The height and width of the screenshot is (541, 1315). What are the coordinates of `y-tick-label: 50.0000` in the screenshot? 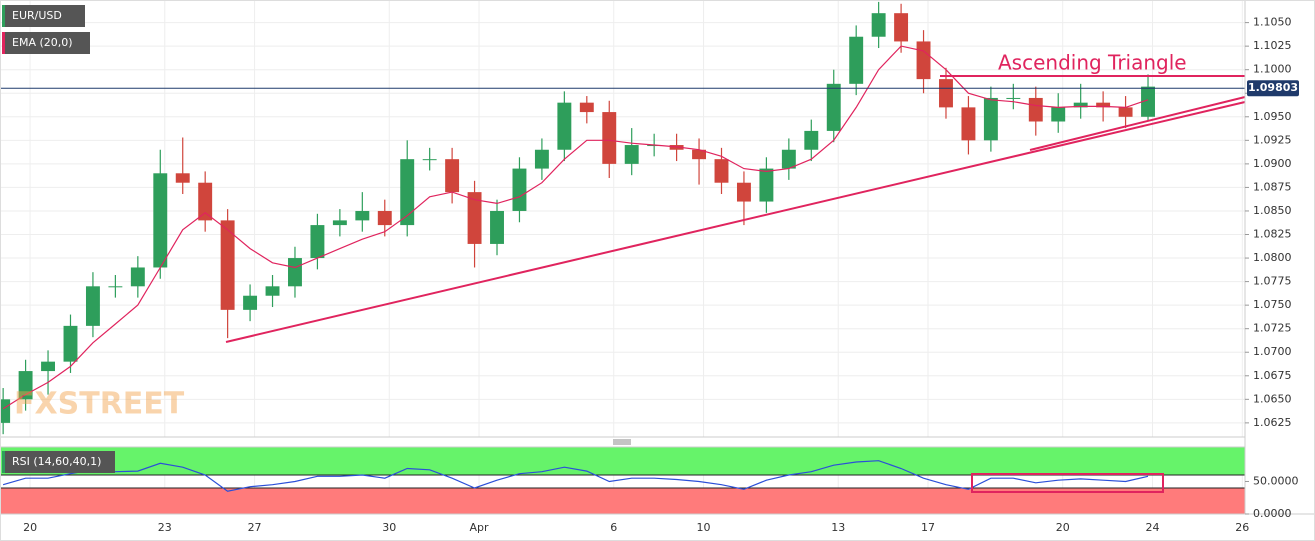 It's located at (1276, 480).